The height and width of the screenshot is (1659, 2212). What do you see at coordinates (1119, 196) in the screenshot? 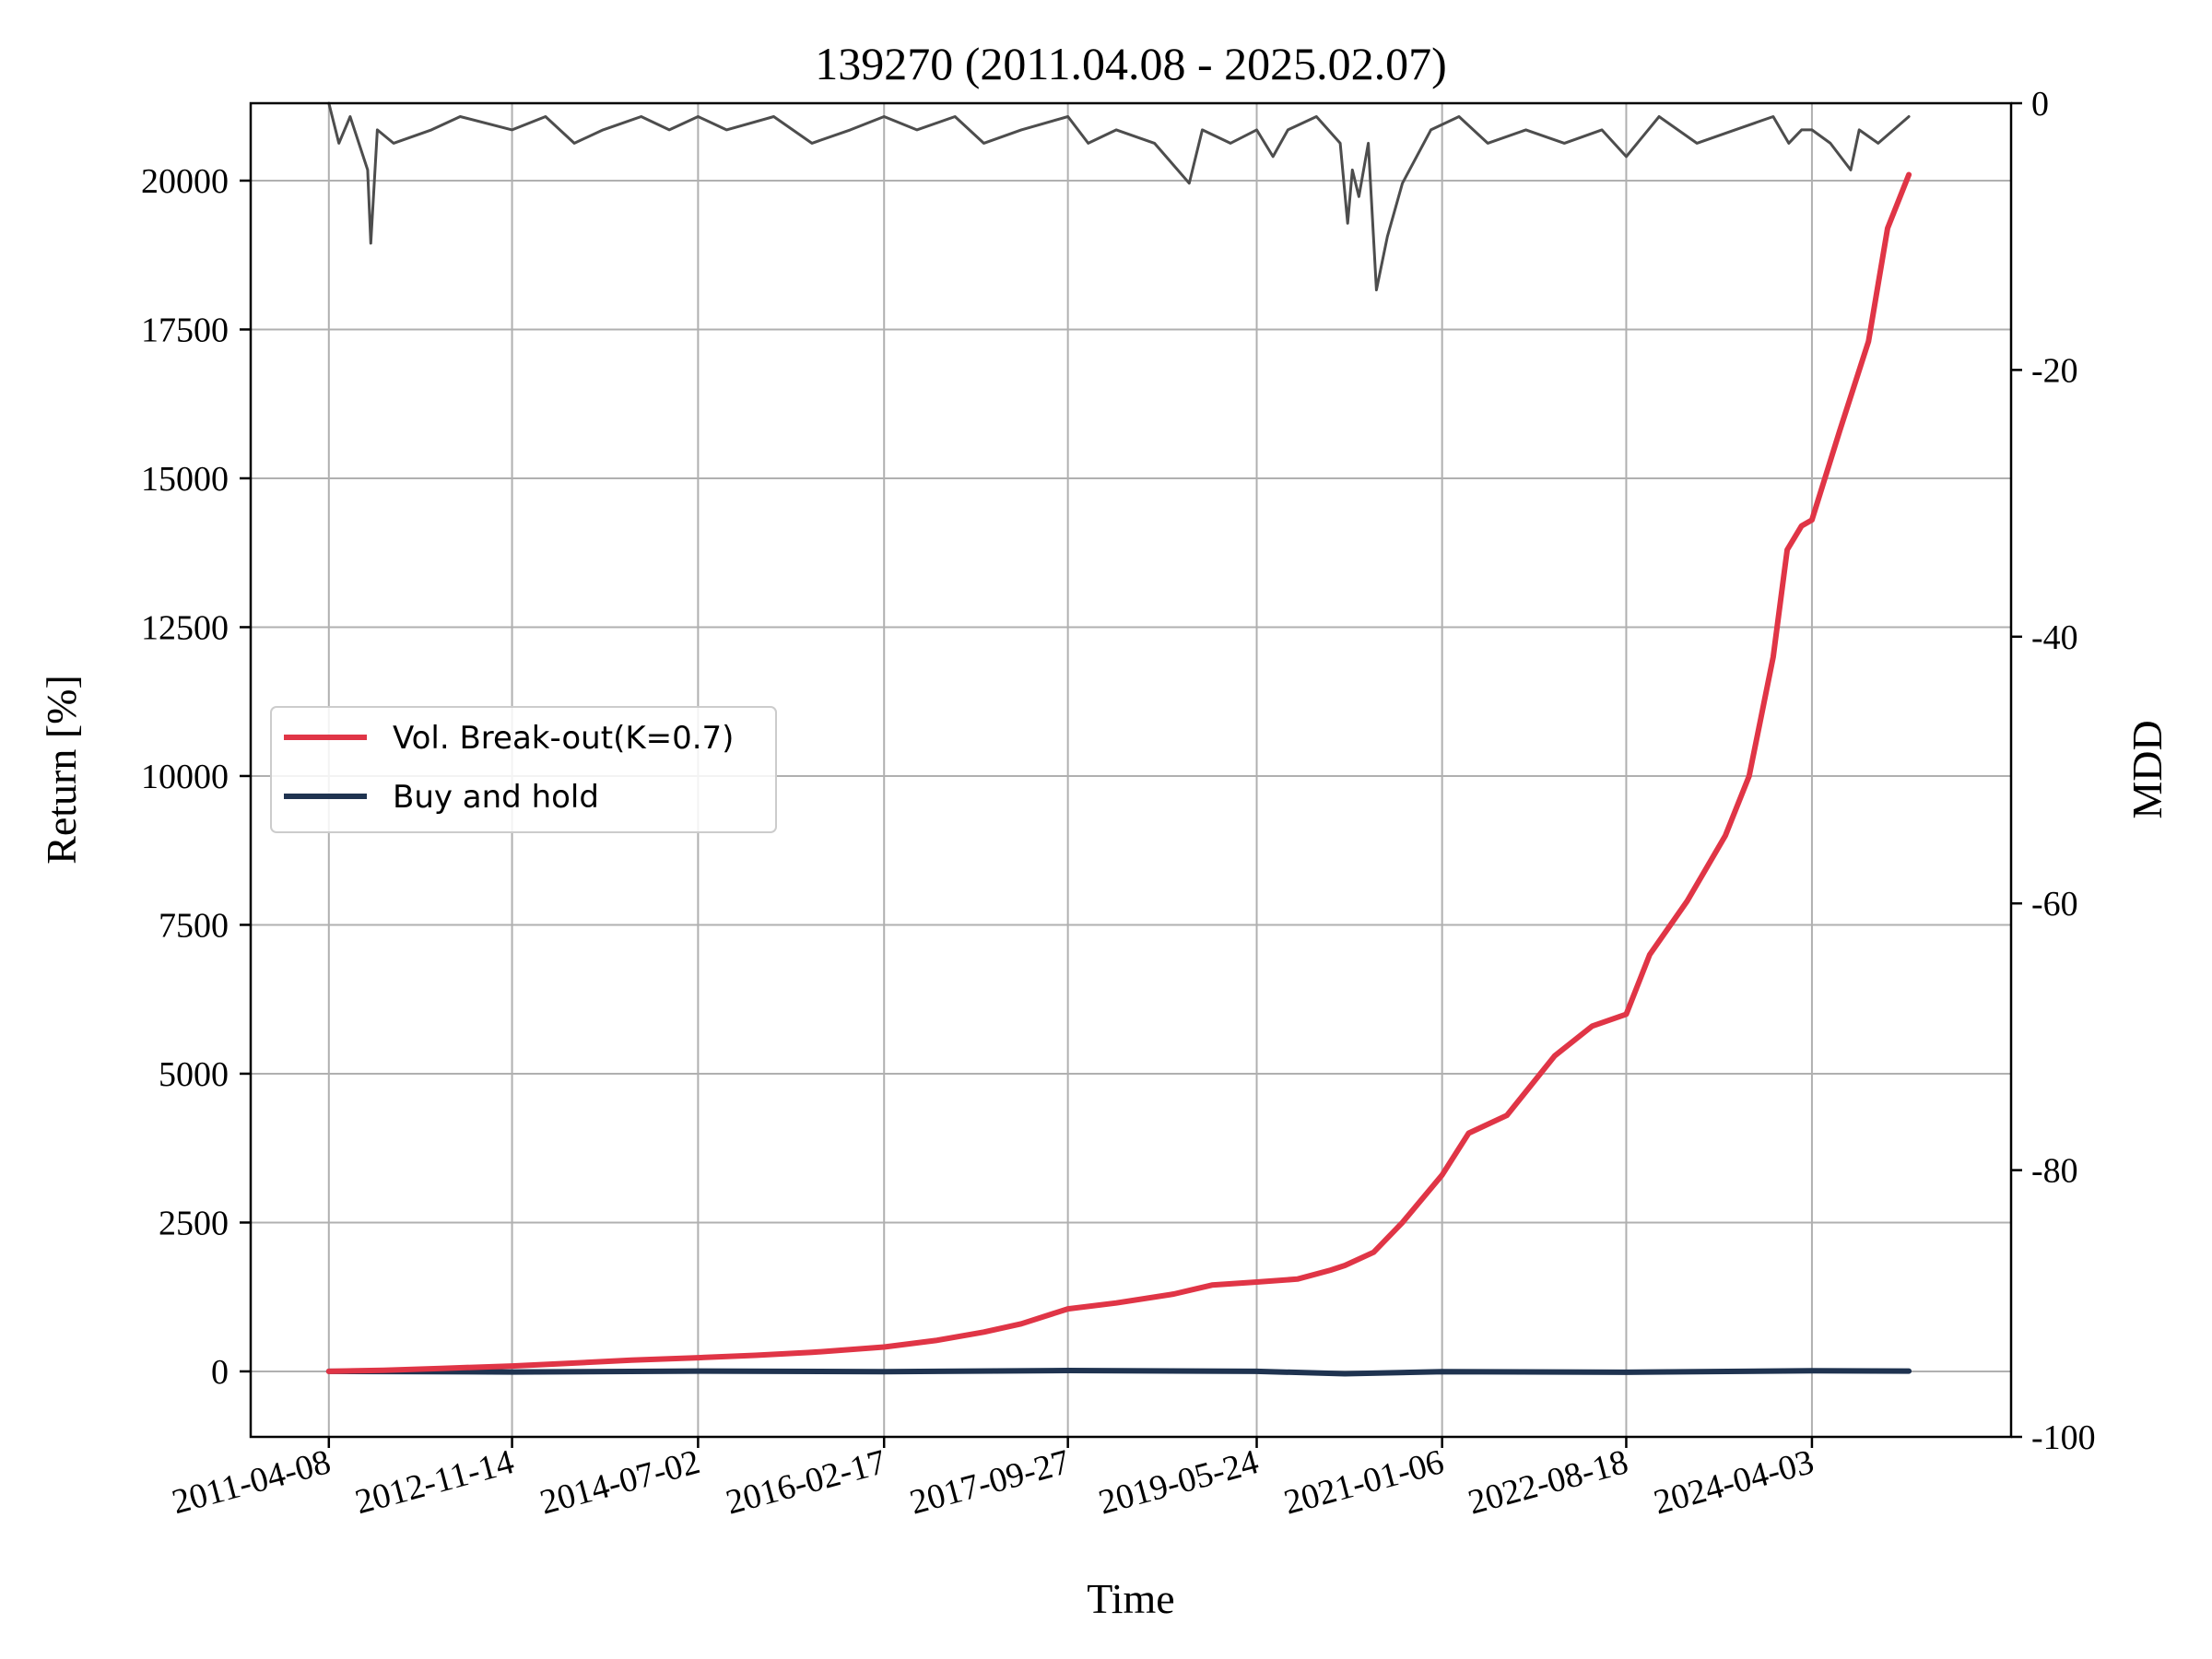
I see `series-line-mdd` at bounding box center [1119, 196].